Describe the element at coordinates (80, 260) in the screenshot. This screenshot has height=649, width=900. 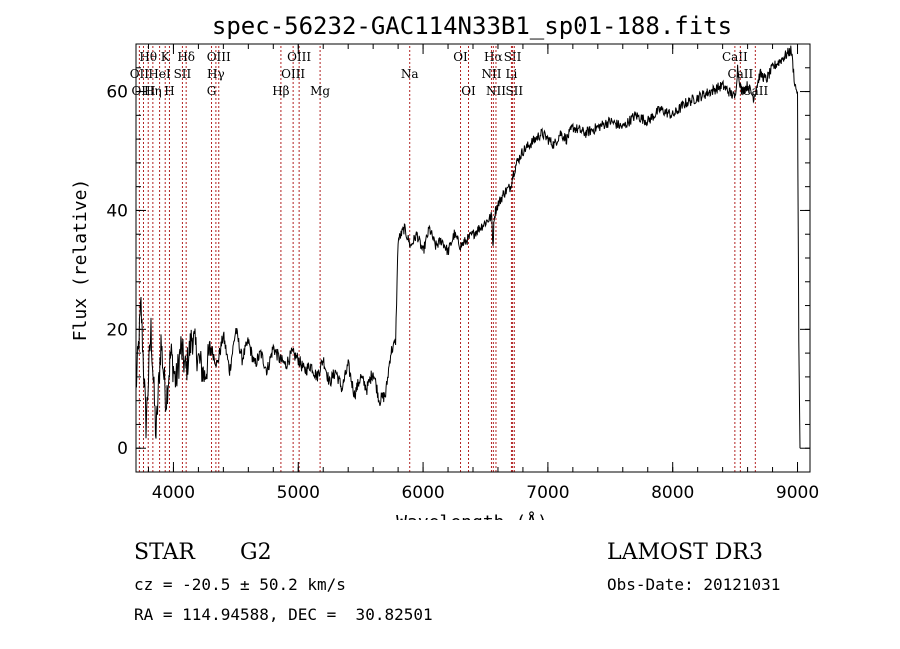
I see `y-axis-label: Flux (relative)` at that location.